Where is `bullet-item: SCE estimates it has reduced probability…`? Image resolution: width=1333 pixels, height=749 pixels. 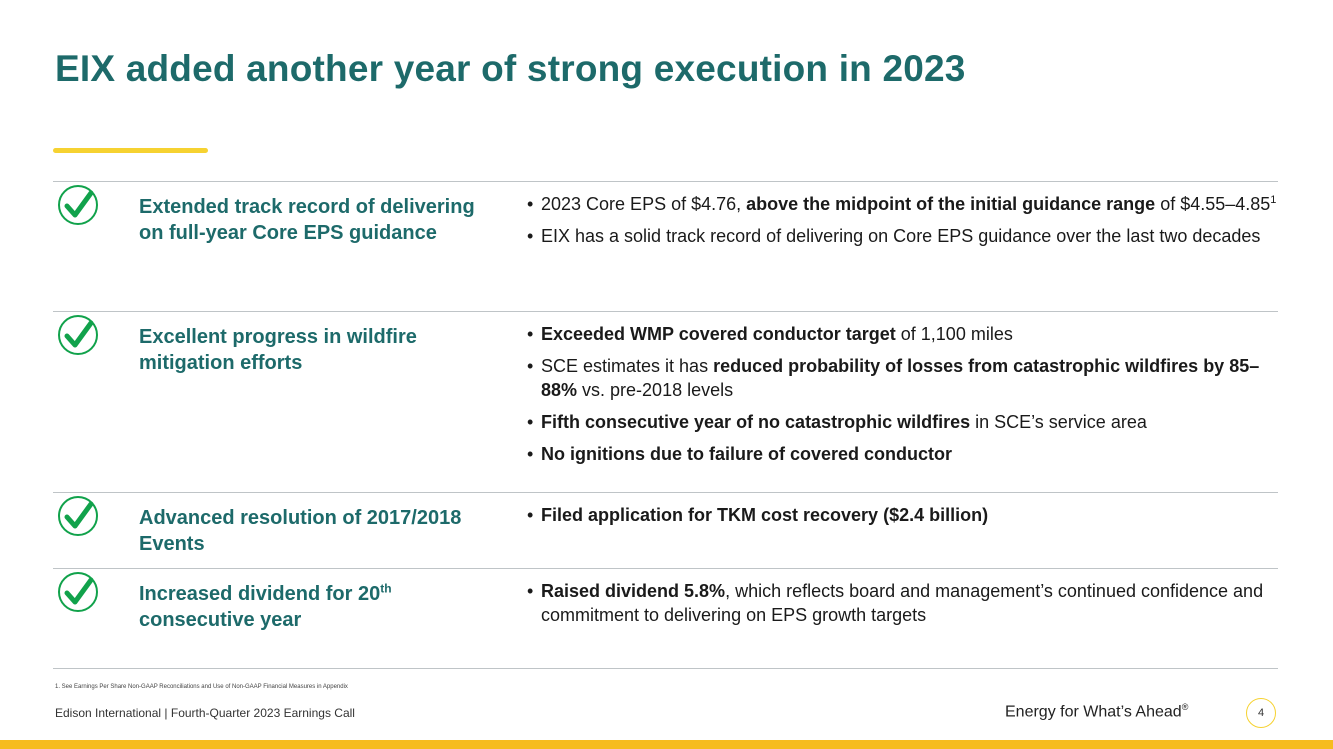 bullet-item: SCE estimates it has reduced probability… is located at coordinates (907, 378).